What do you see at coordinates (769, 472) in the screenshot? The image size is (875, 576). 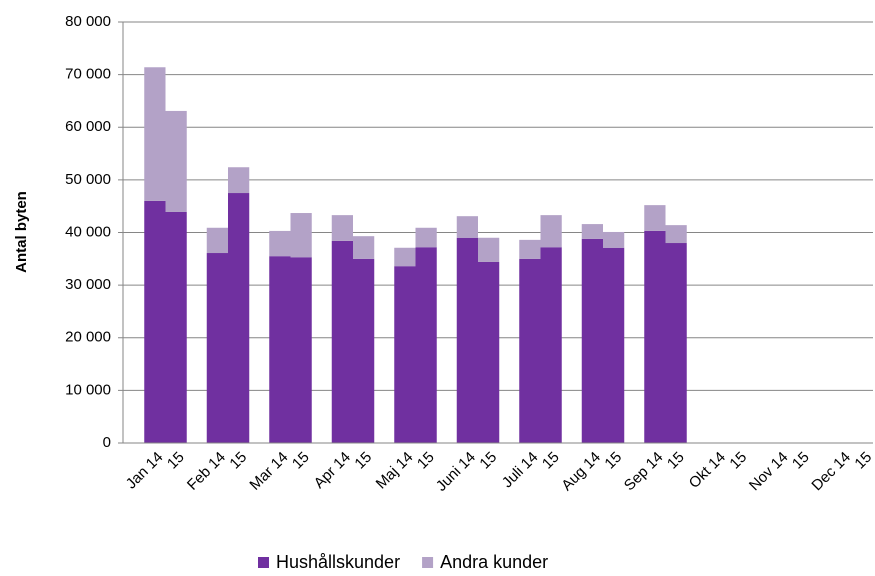 I see `x-tick-label: Nov 14` at bounding box center [769, 472].